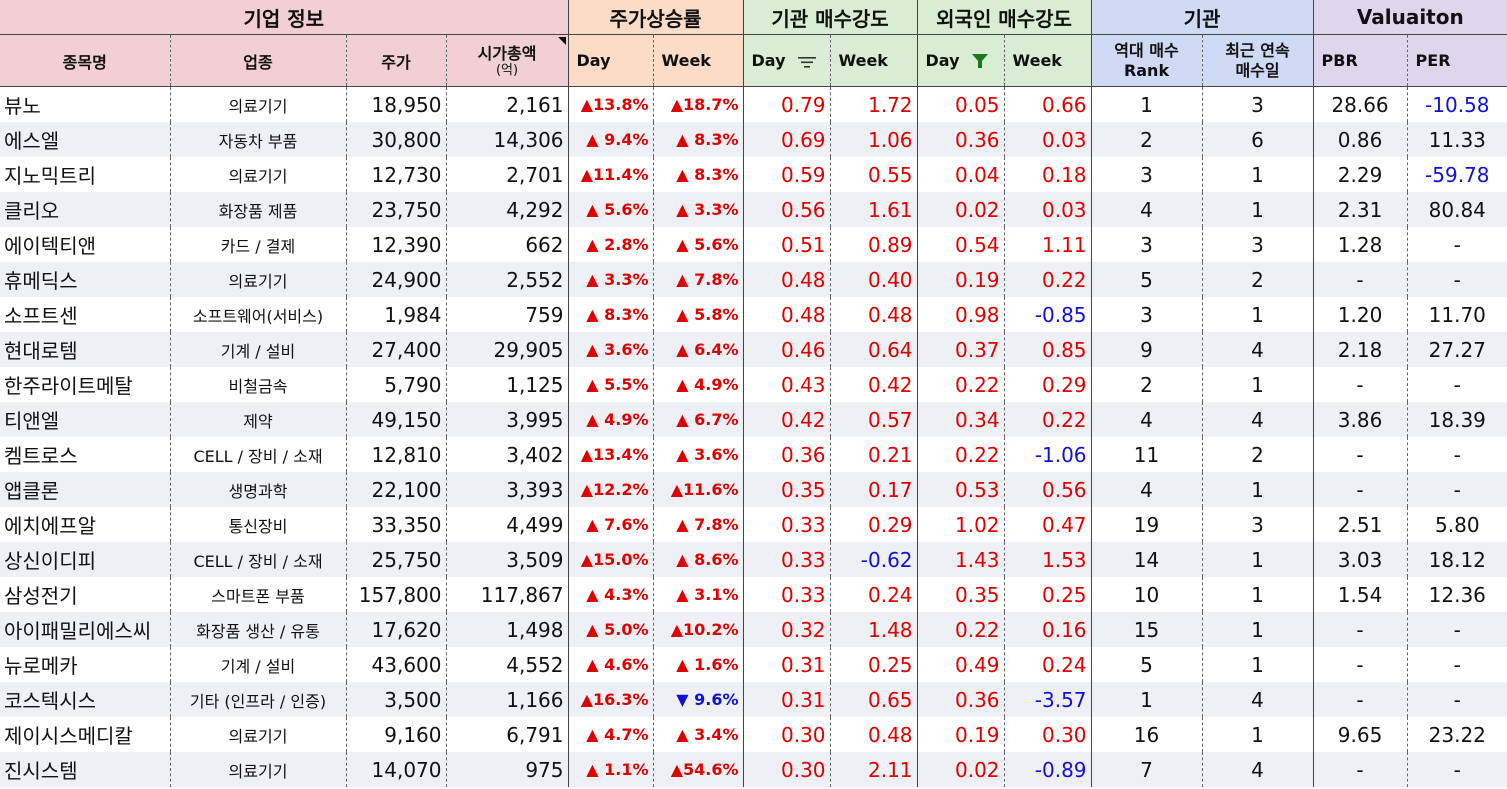 Image resolution: width=1507 pixels, height=789 pixels. Describe the element at coordinates (1360, 734) in the screenshot. I see `cell-pbr: 9.65` at that location.